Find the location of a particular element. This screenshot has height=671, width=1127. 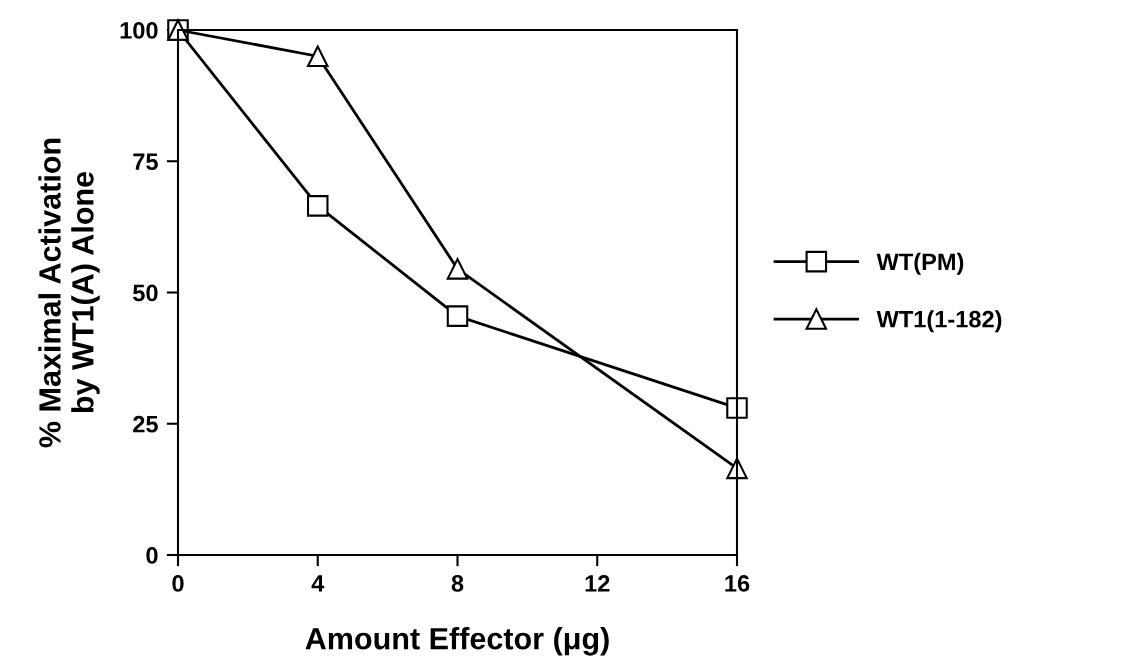

legend-label: WT1(1-182) is located at coordinates (939, 321).